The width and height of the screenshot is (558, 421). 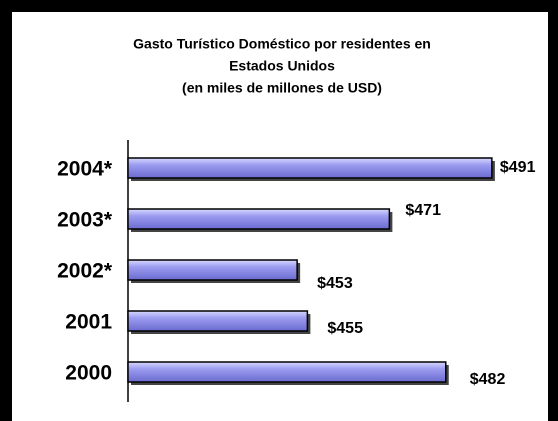 What do you see at coordinates (85, 220) in the screenshot?
I see `y-tick-label: 2003*` at bounding box center [85, 220].